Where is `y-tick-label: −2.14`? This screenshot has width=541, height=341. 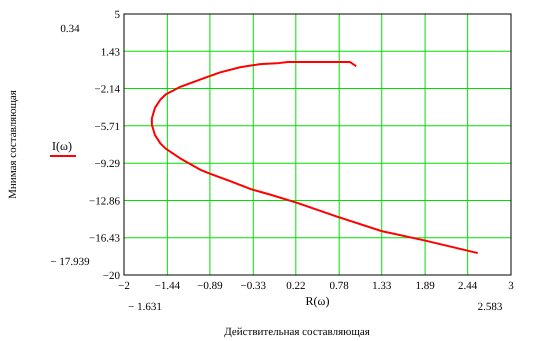
y-tick-label: −2.14 is located at coordinates (107, 90).